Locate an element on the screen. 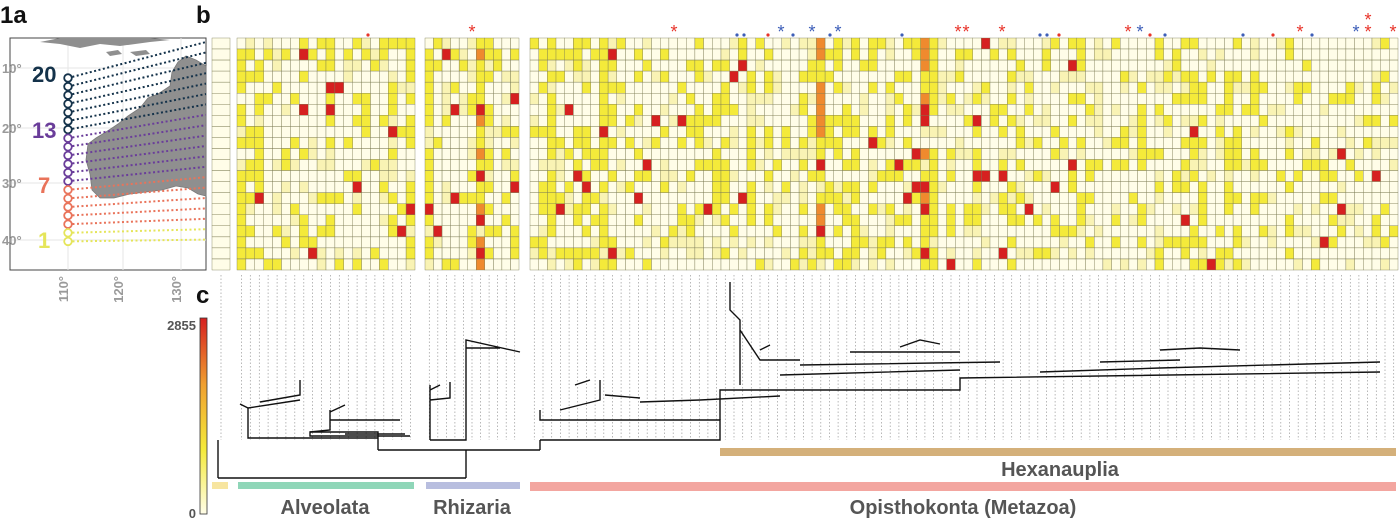 This screenshot has height=525, width=1400. group-label-rhizaria: Rhizaria is located at coordinates (472, 508).